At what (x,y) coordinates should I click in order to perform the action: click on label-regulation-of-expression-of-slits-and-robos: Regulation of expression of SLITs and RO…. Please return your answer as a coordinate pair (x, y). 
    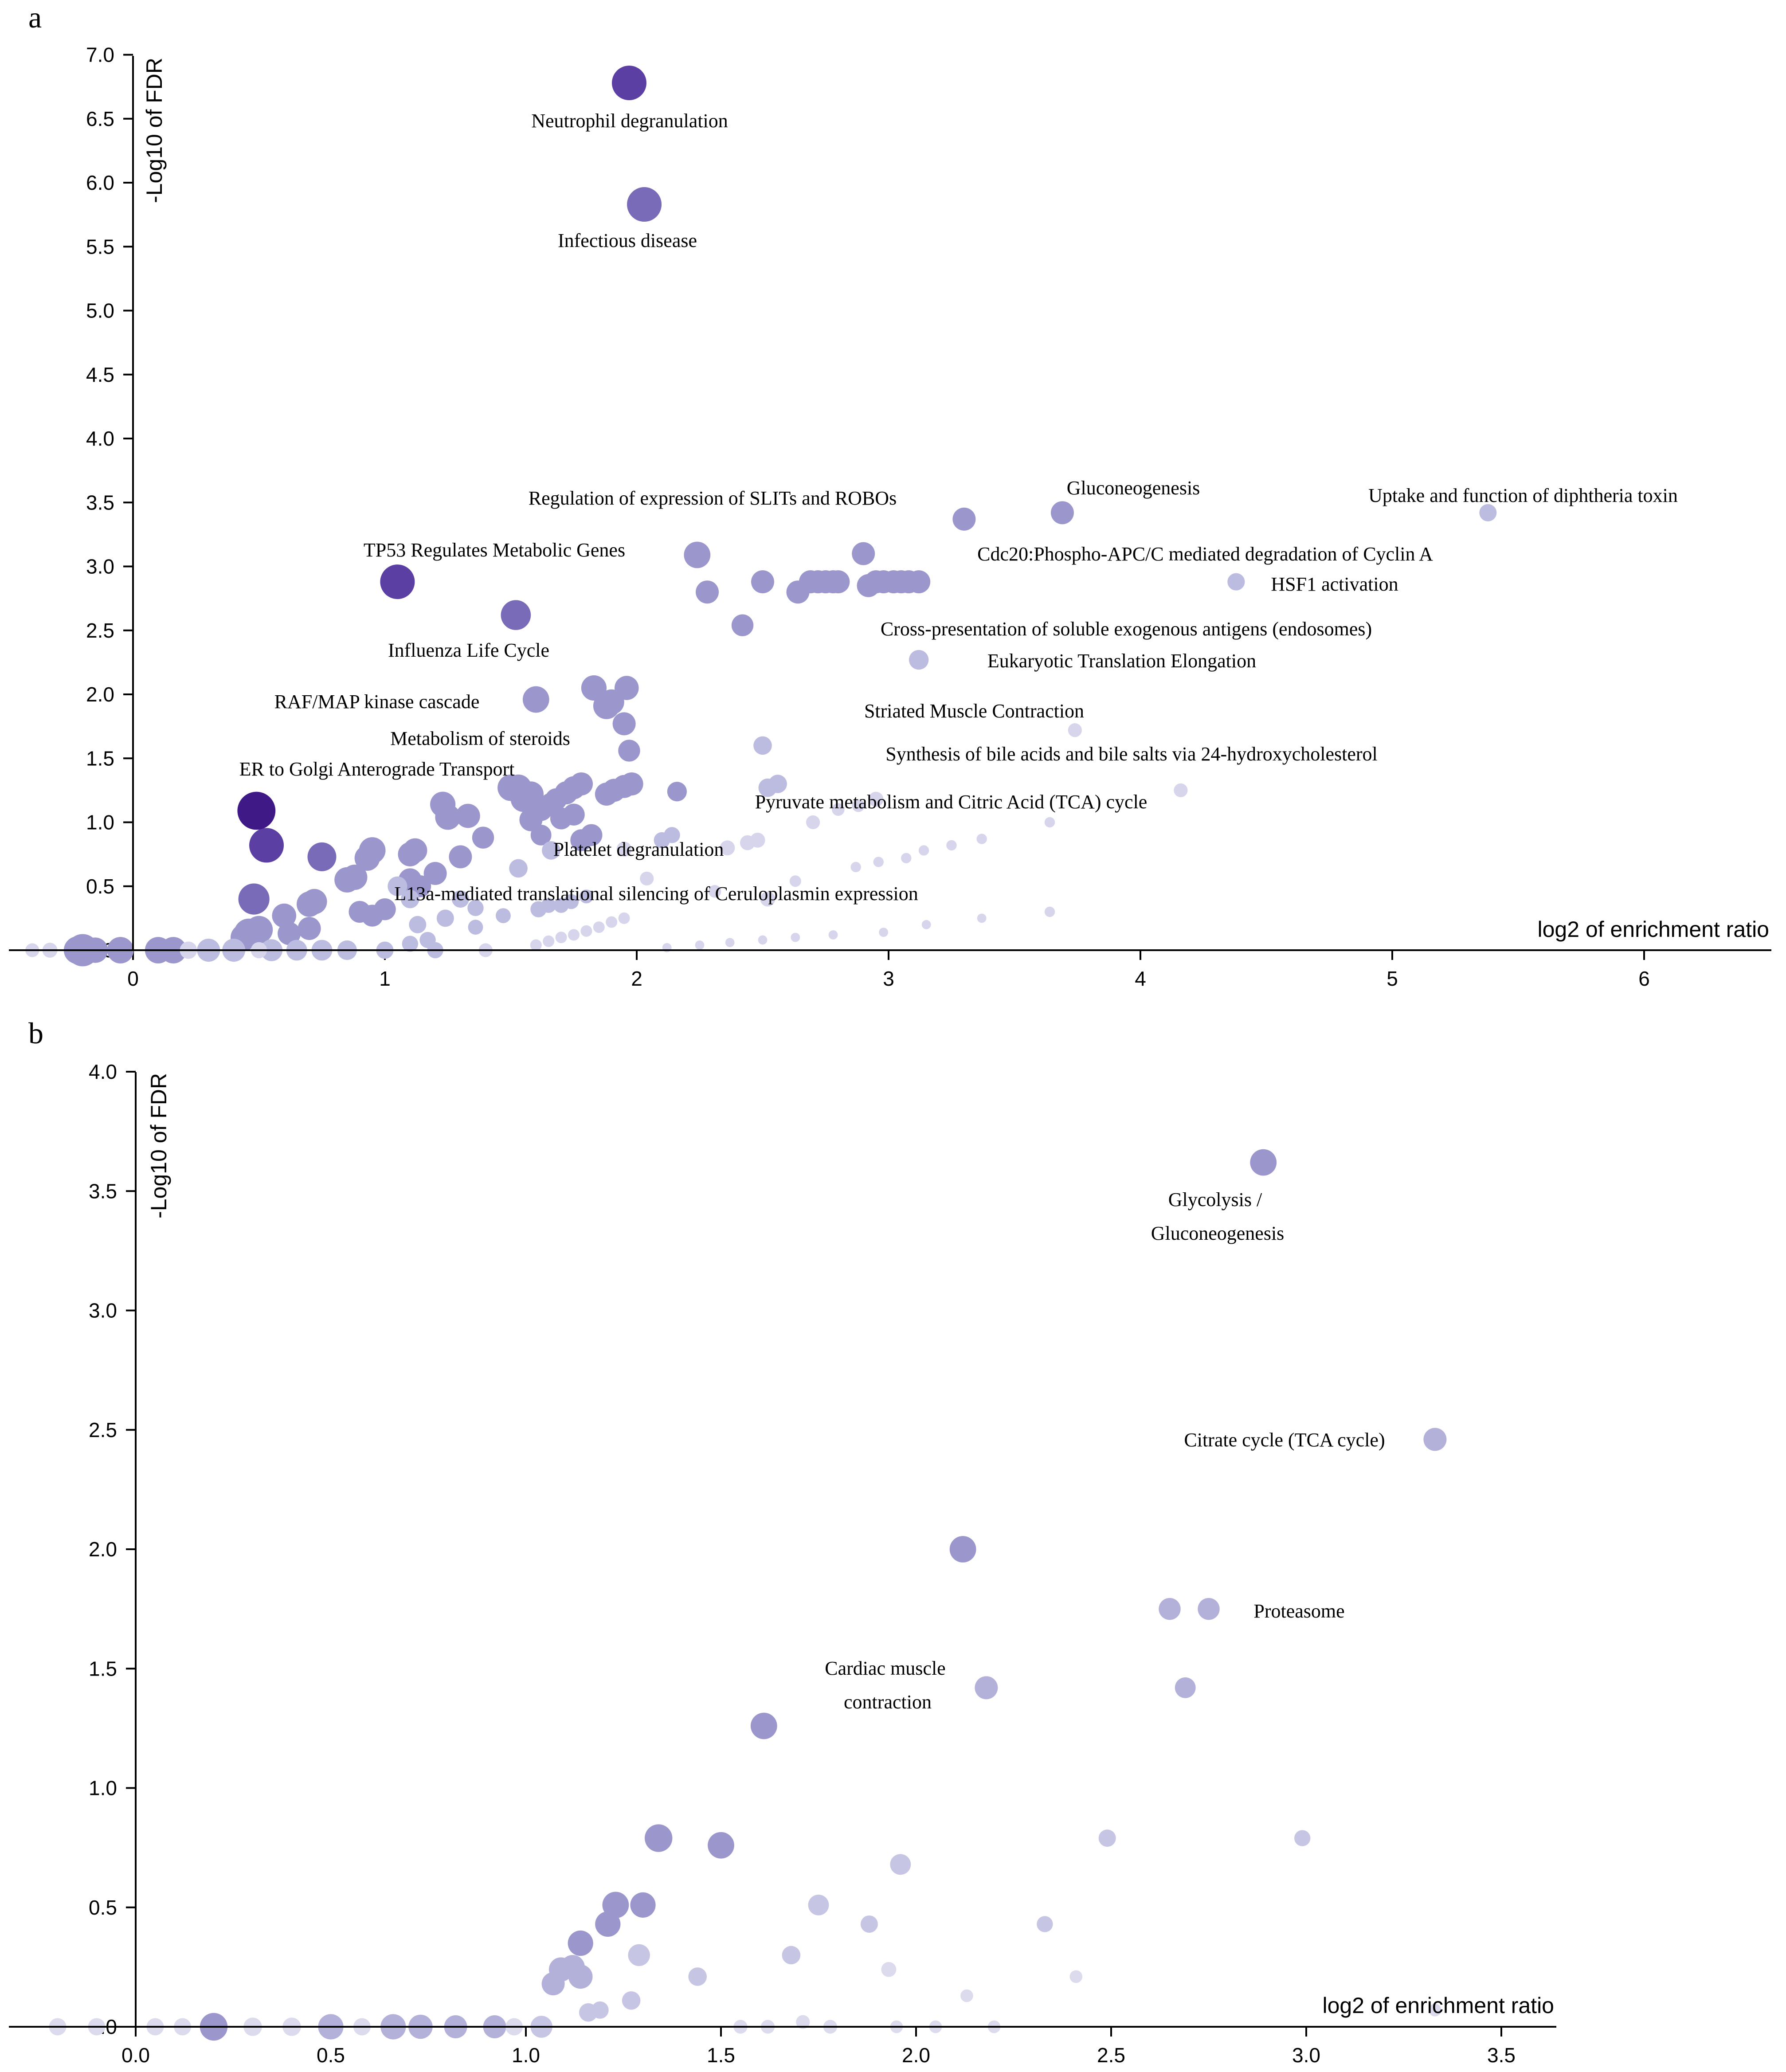
    Looking at the image, I should click on (713, 498).